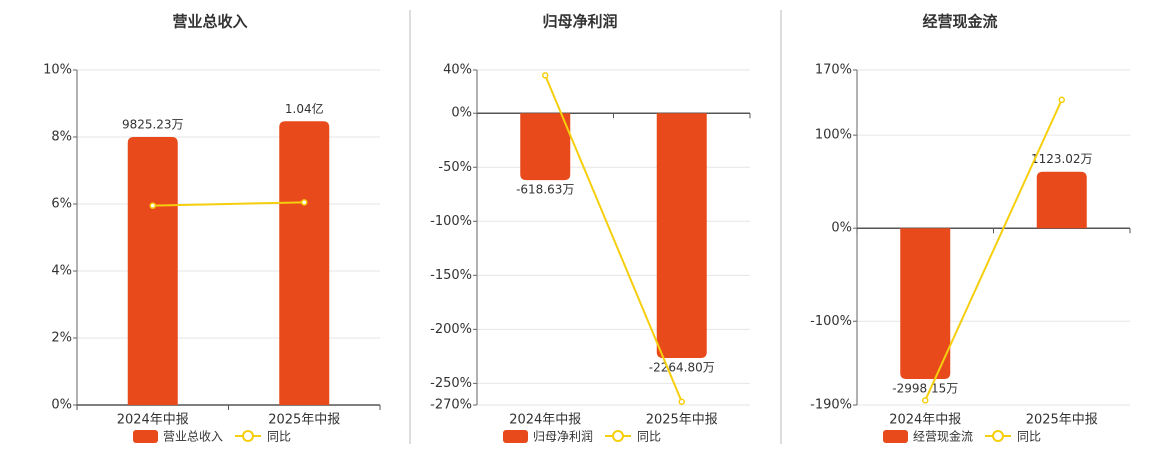 The height and width of the screenshot is (450, 1160). I want to click on y-tick-label: 100%, so click(833, 135).